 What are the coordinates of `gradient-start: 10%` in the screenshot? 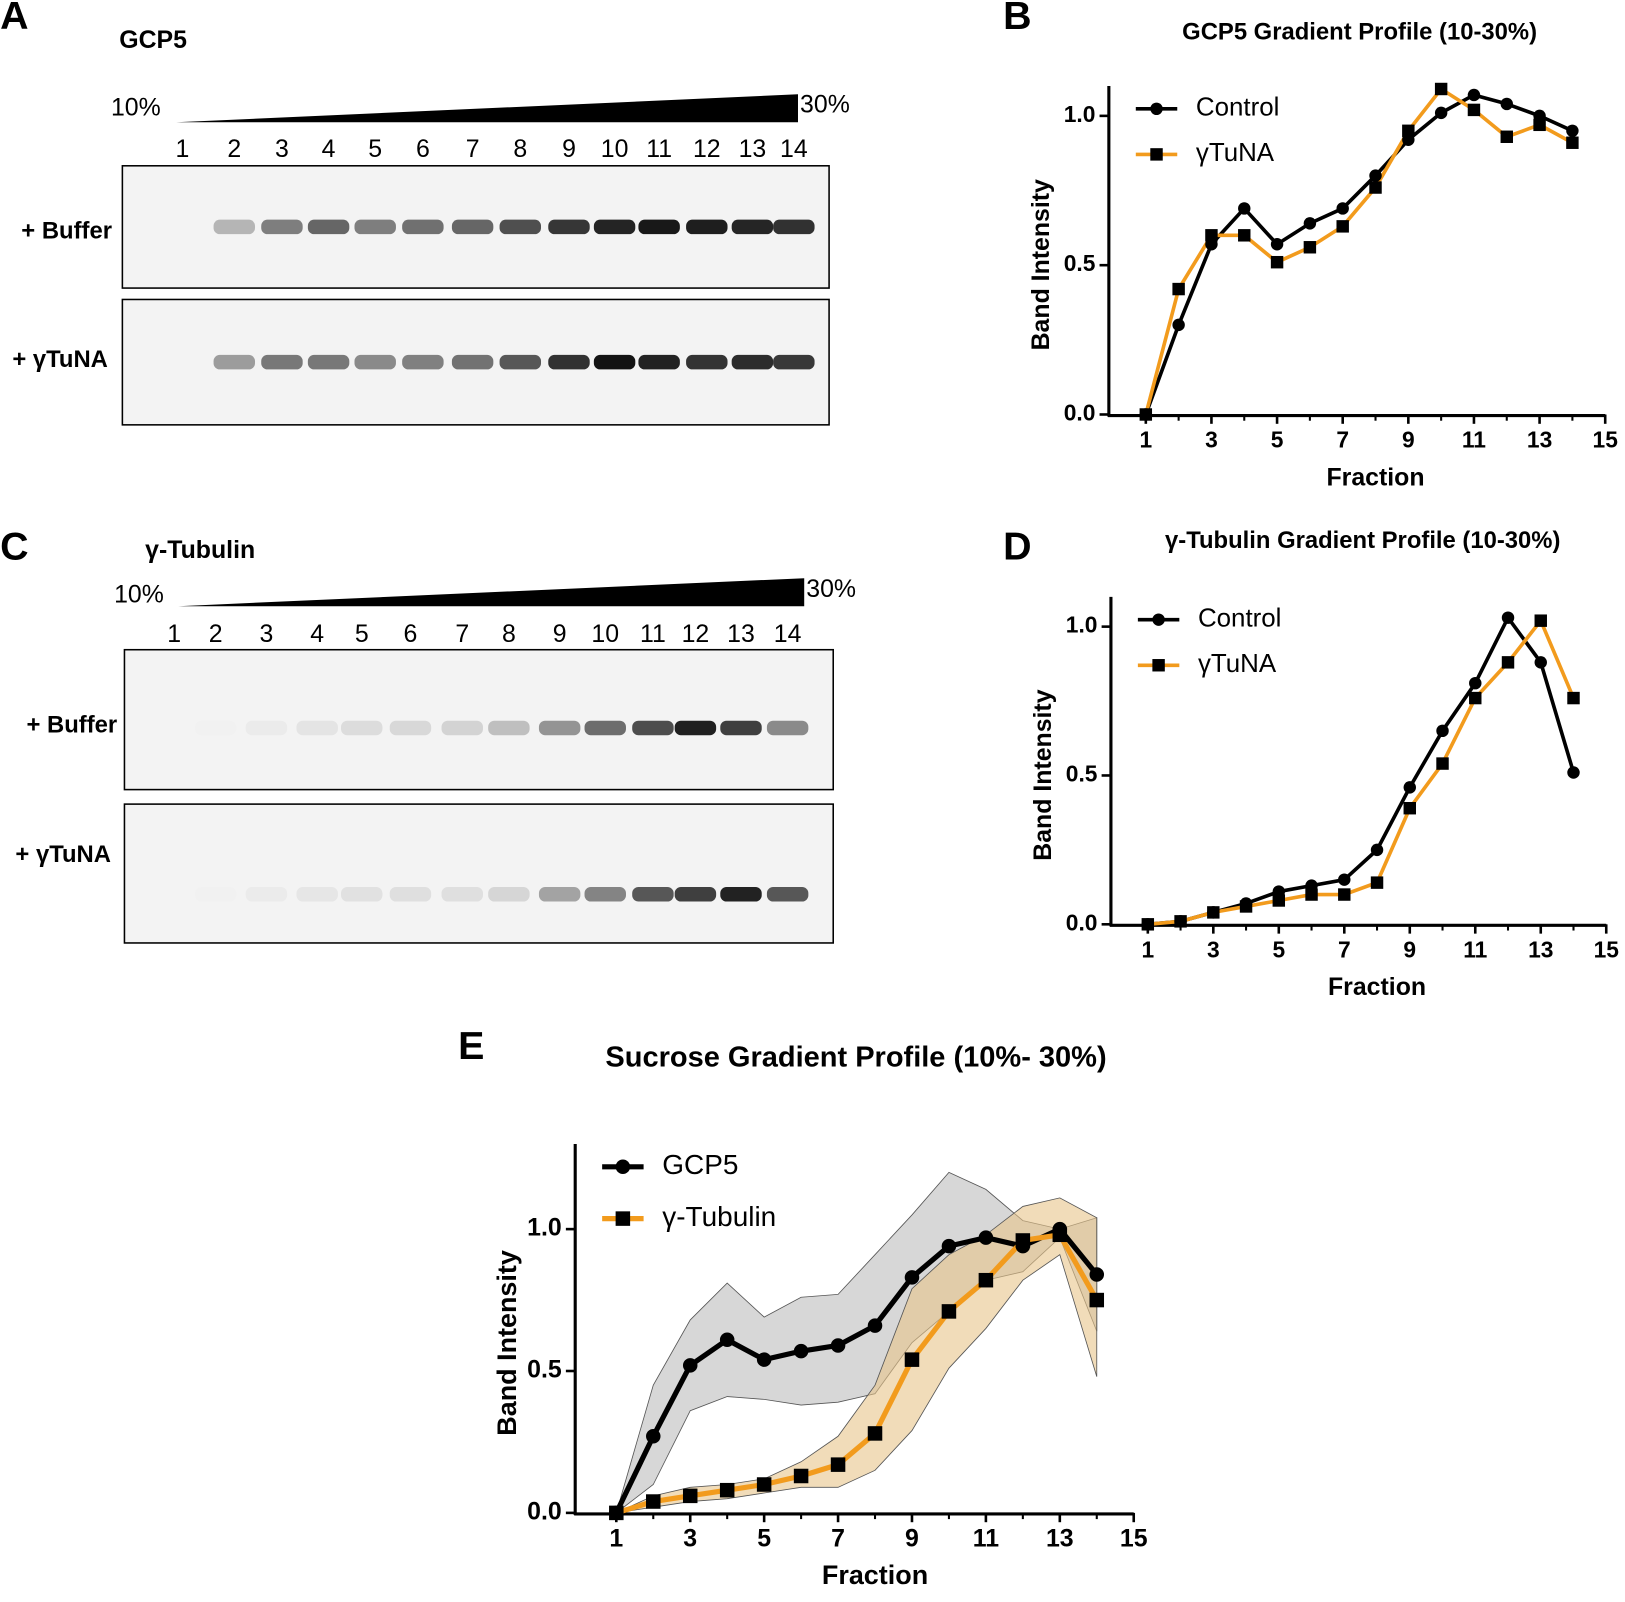 It's located at (139, 594).